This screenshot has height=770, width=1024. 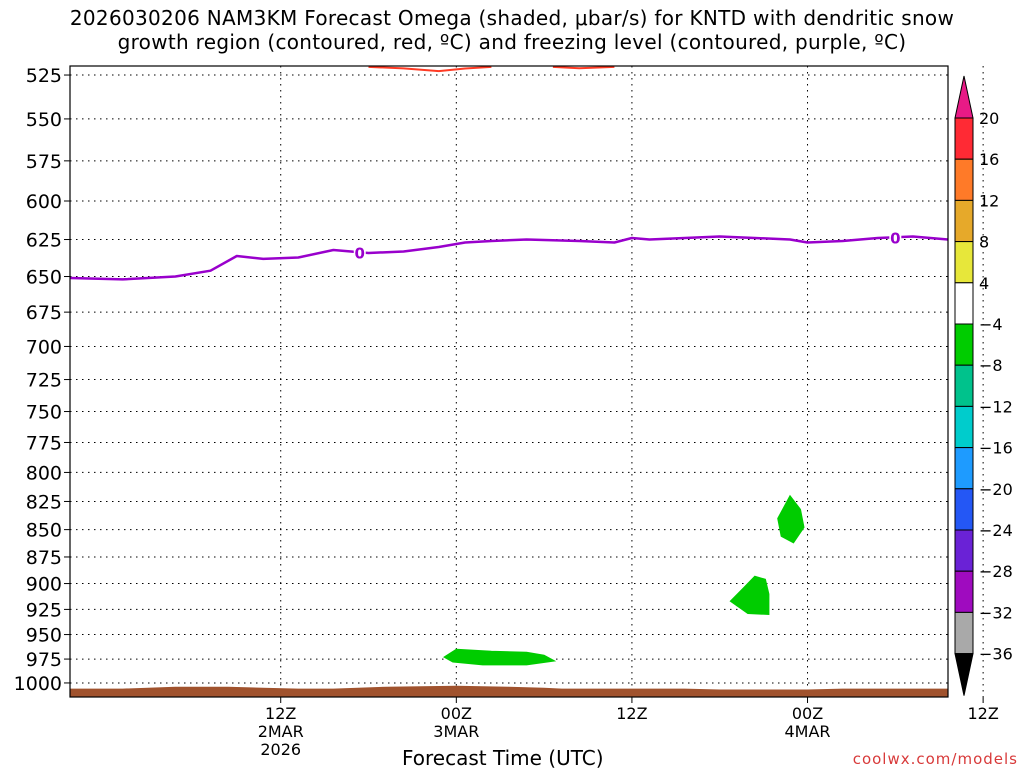 I want to click on x-tick-label: 3MAR, so click(x=456, y=731).